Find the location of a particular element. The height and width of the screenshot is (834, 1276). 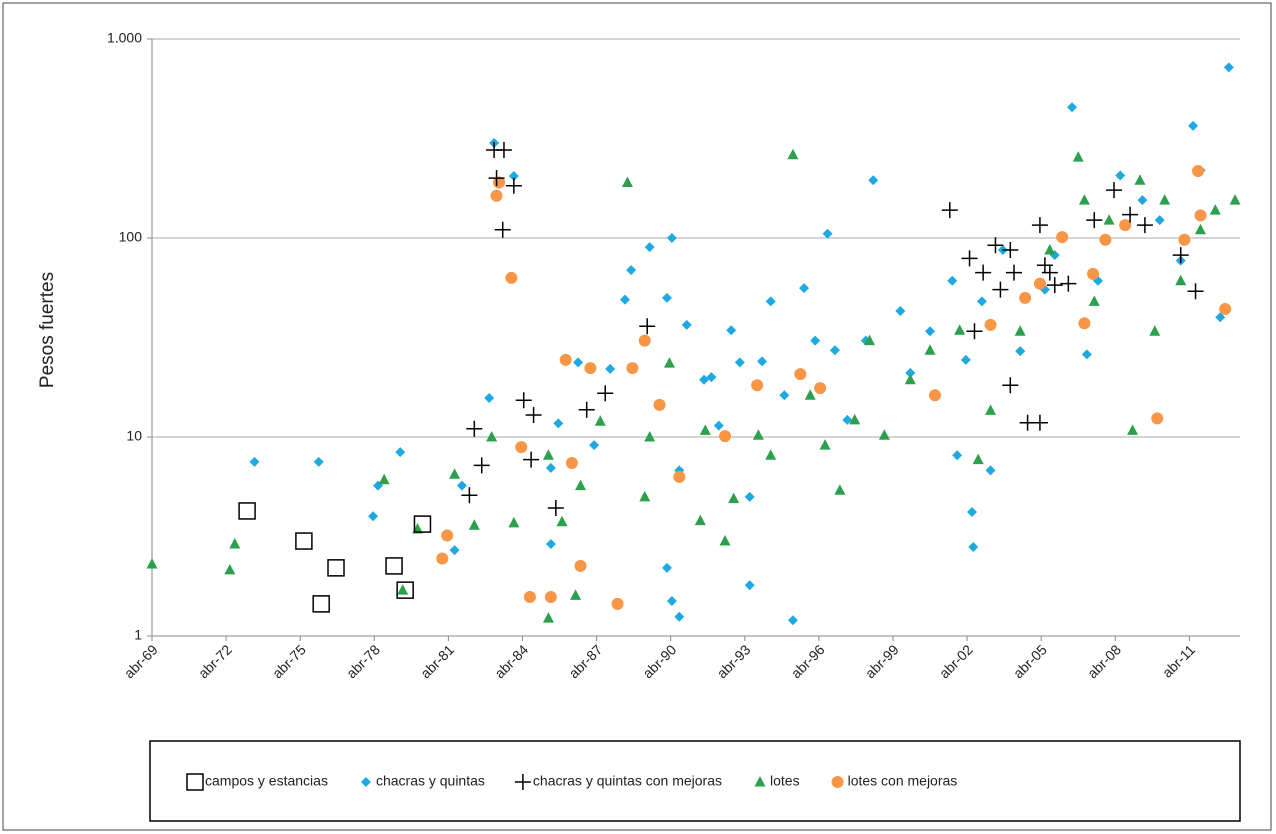

legend-label: chacras y quintas con mejoras is located at coordinates (627, 781).